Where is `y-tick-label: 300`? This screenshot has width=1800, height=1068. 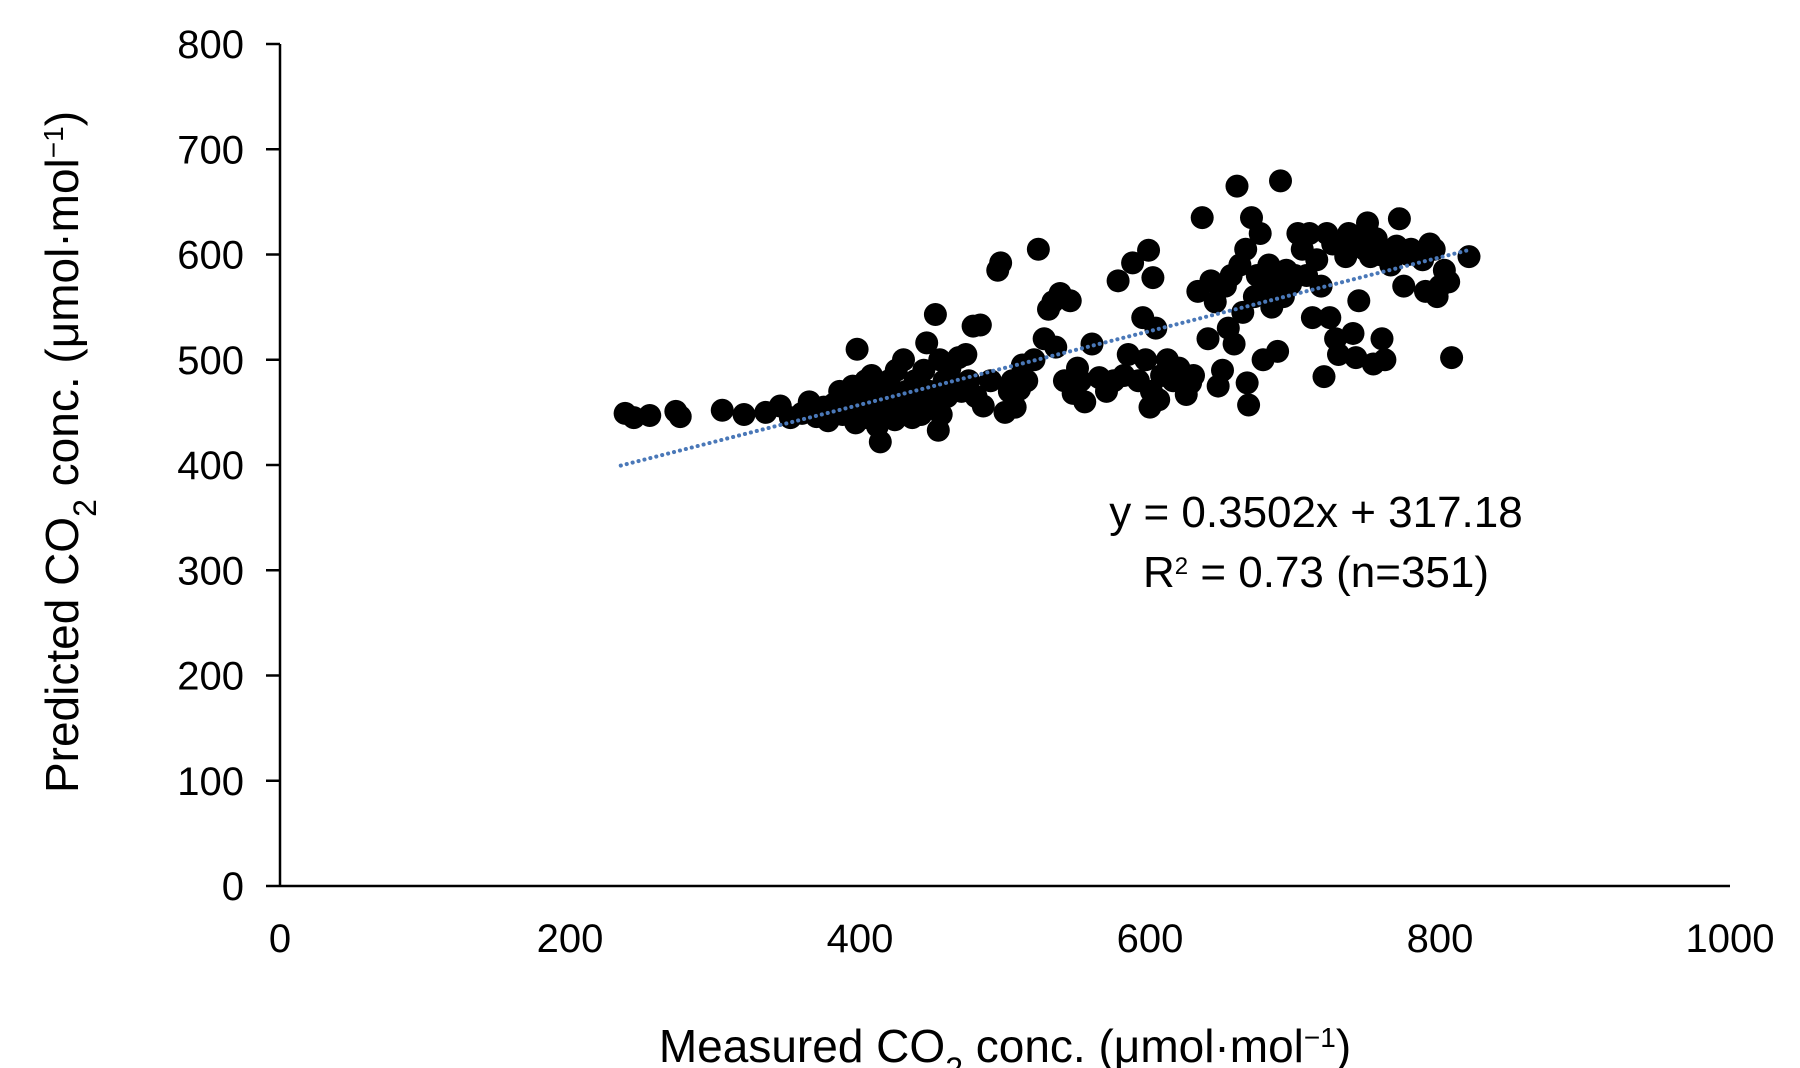 y-tick-label: 300 is located at coordinates (210, 571).